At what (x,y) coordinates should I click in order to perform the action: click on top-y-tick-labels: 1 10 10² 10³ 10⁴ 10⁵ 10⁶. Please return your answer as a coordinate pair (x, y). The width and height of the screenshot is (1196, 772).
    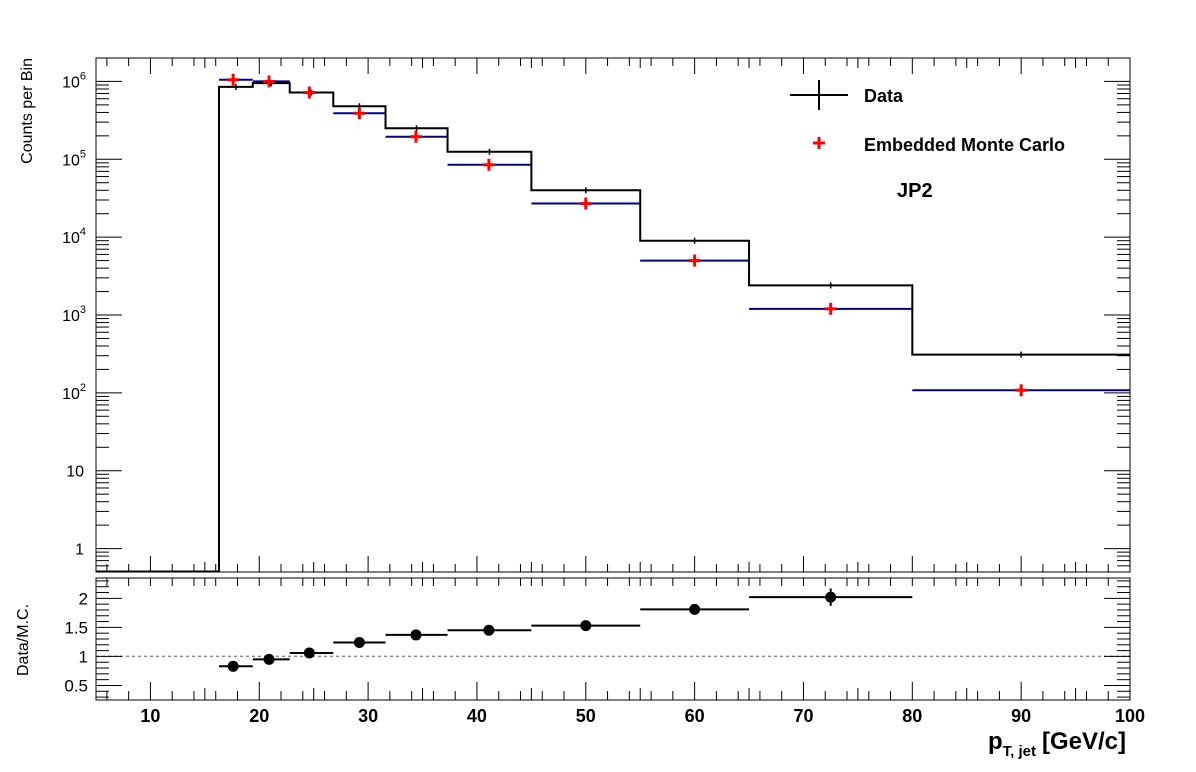
    Looking at the image, I should click on (74, 314).